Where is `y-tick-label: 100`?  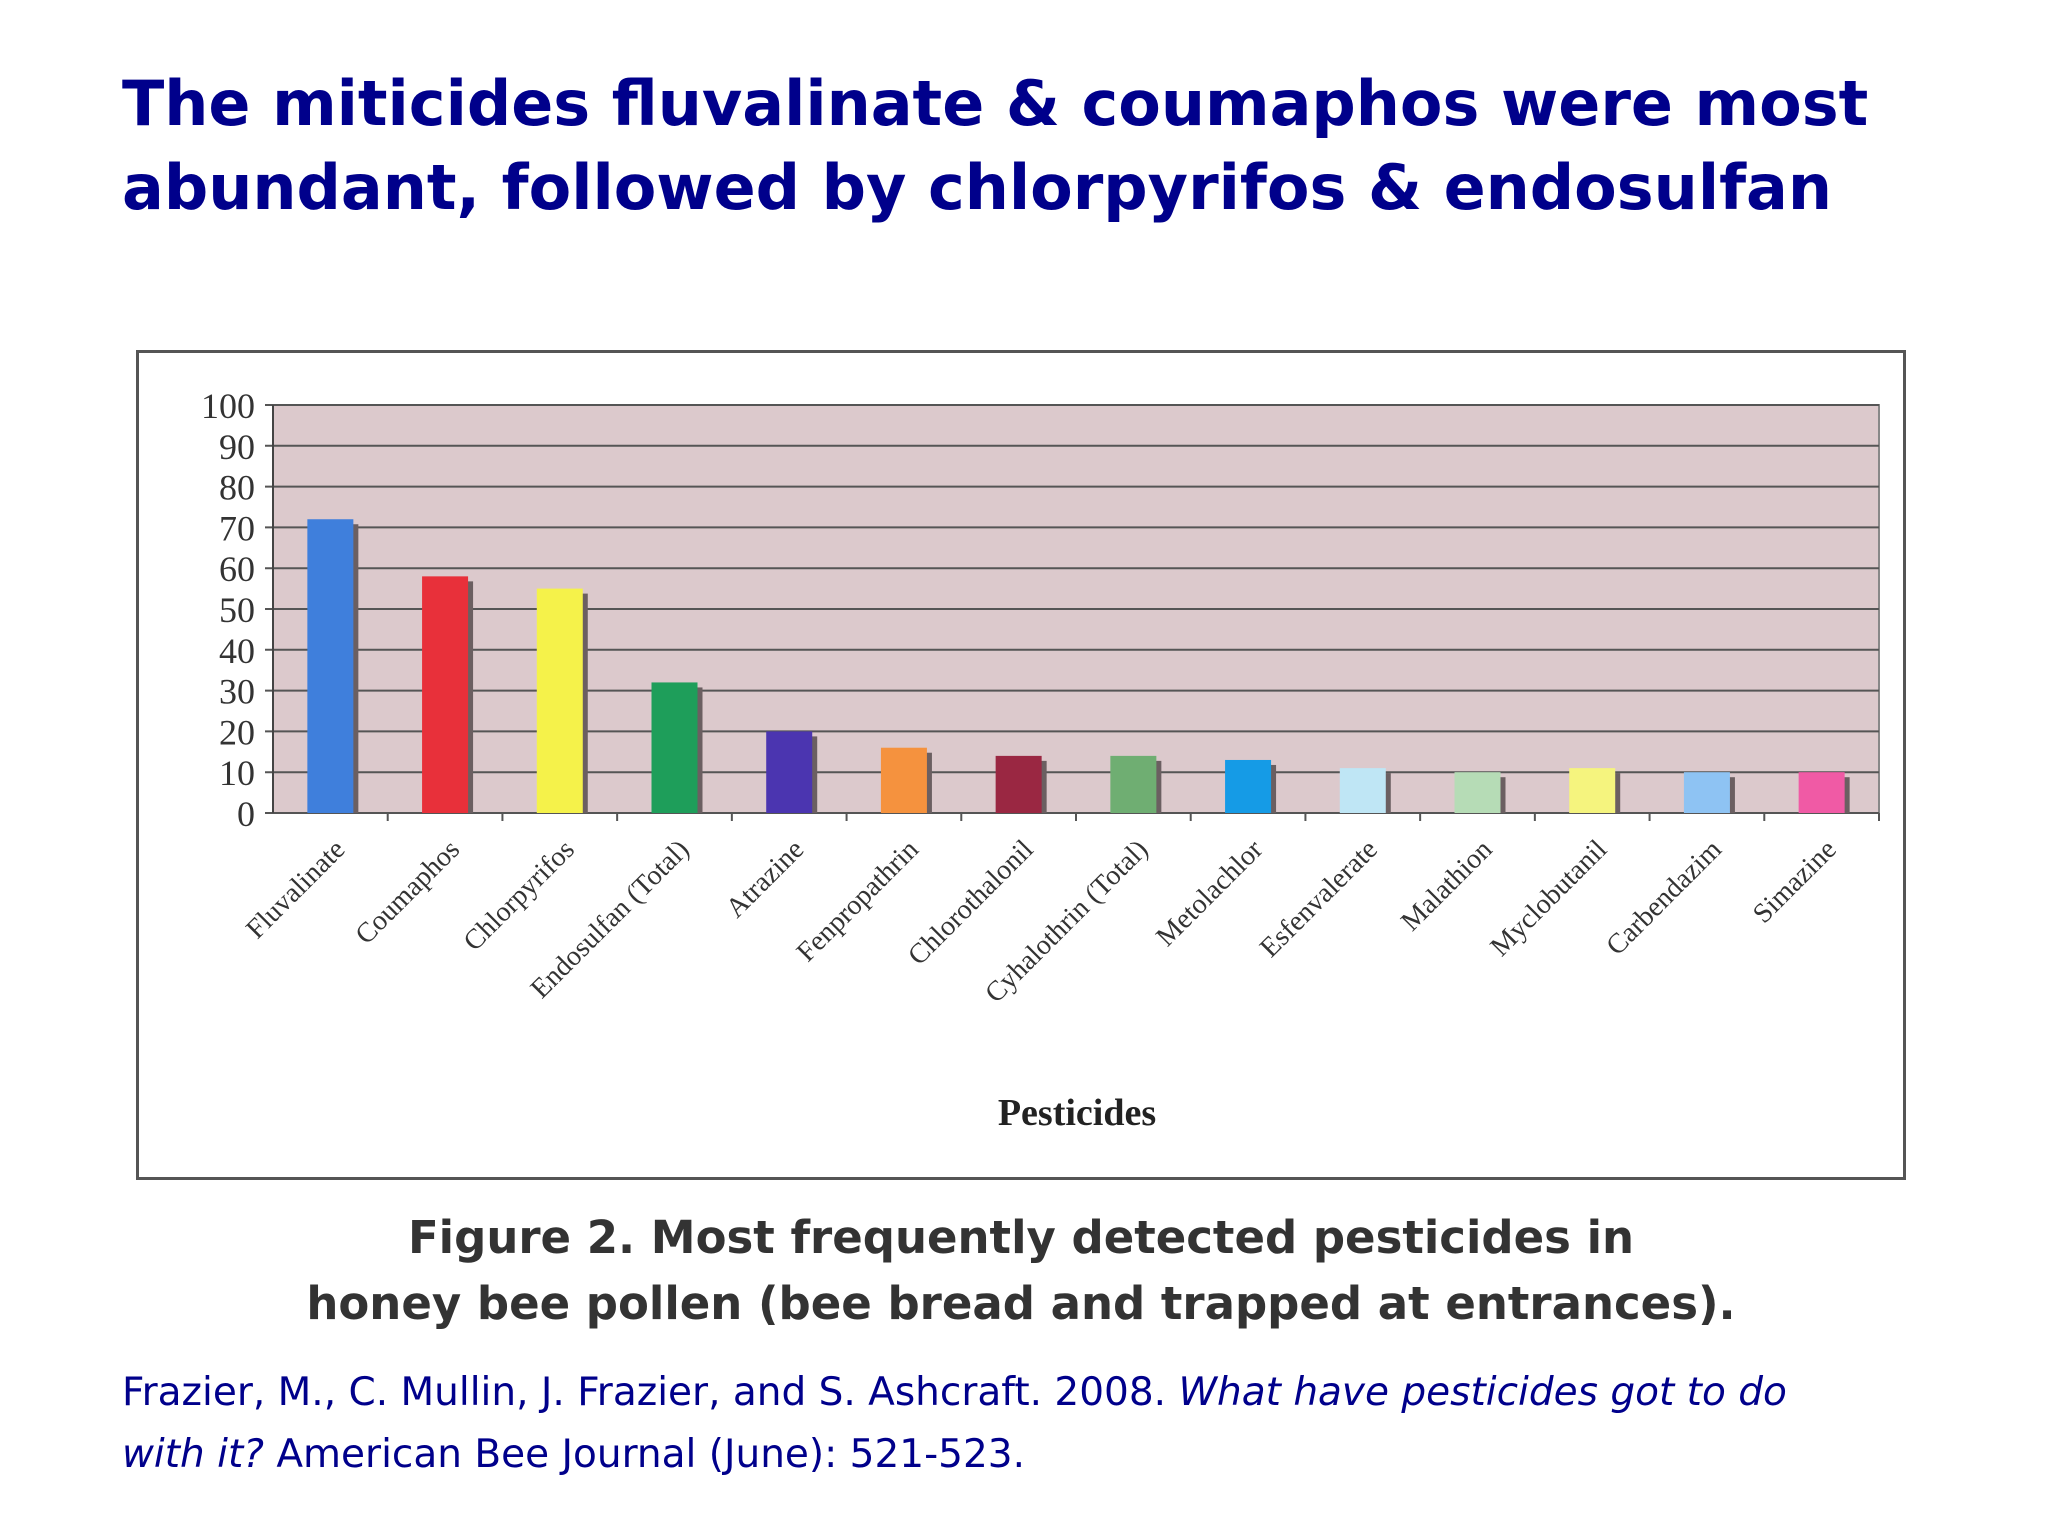 y-tick-label: 100 is located at coordinates (228, 406).